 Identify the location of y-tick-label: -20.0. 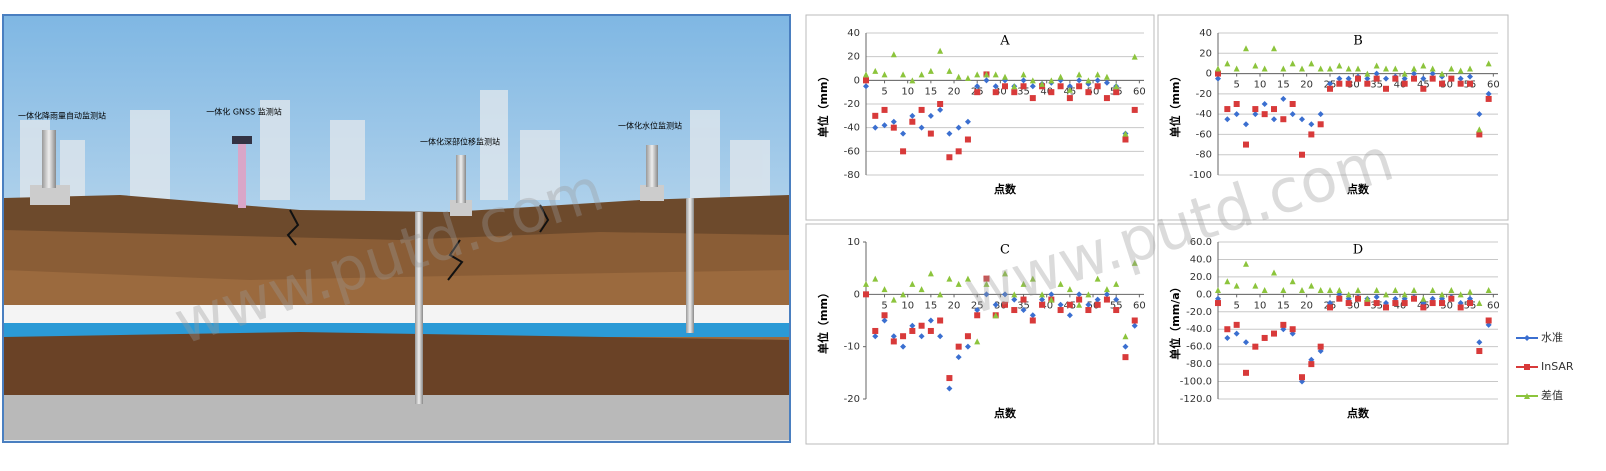
(1199, 312).